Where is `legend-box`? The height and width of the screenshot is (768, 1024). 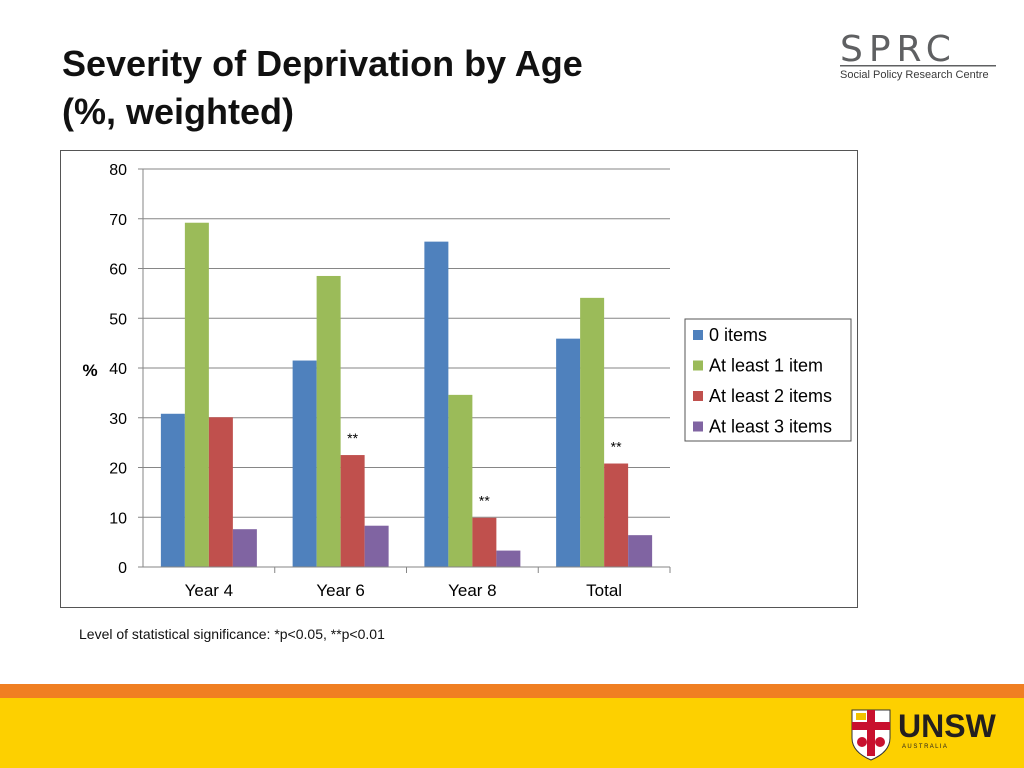 legend-box is located at coordinates (768, 380).